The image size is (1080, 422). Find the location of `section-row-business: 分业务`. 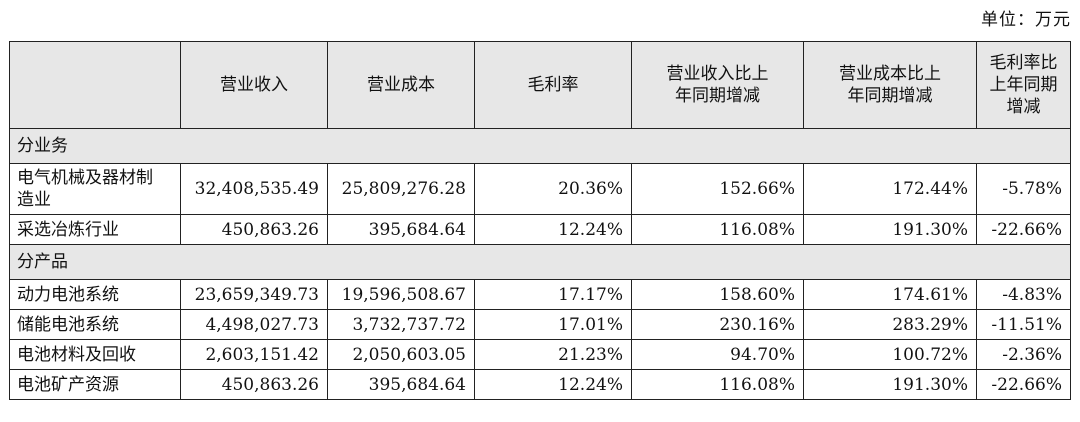

section-row-business: 分业务 is located at coordinates (540, 146).